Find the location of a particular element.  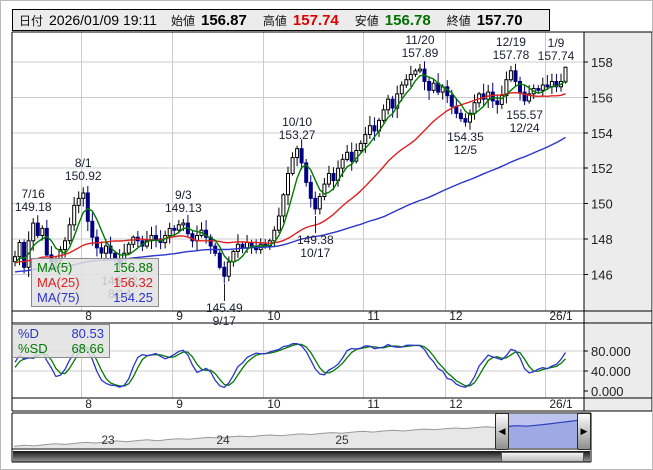

percent-sd-value: 68.66 is located at coordinates (87, 348).